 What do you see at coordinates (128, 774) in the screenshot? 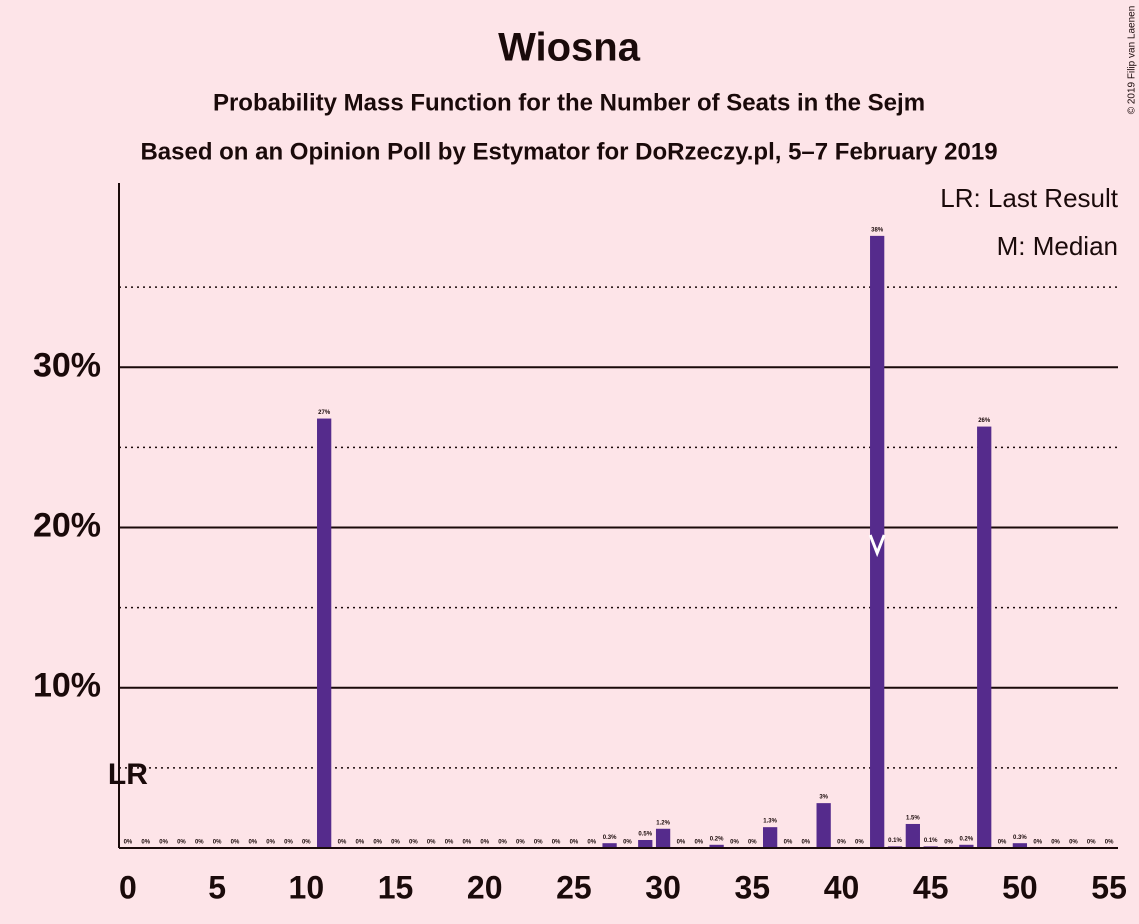
I see `last-result-label: LR` at bounding box center [128, 774].